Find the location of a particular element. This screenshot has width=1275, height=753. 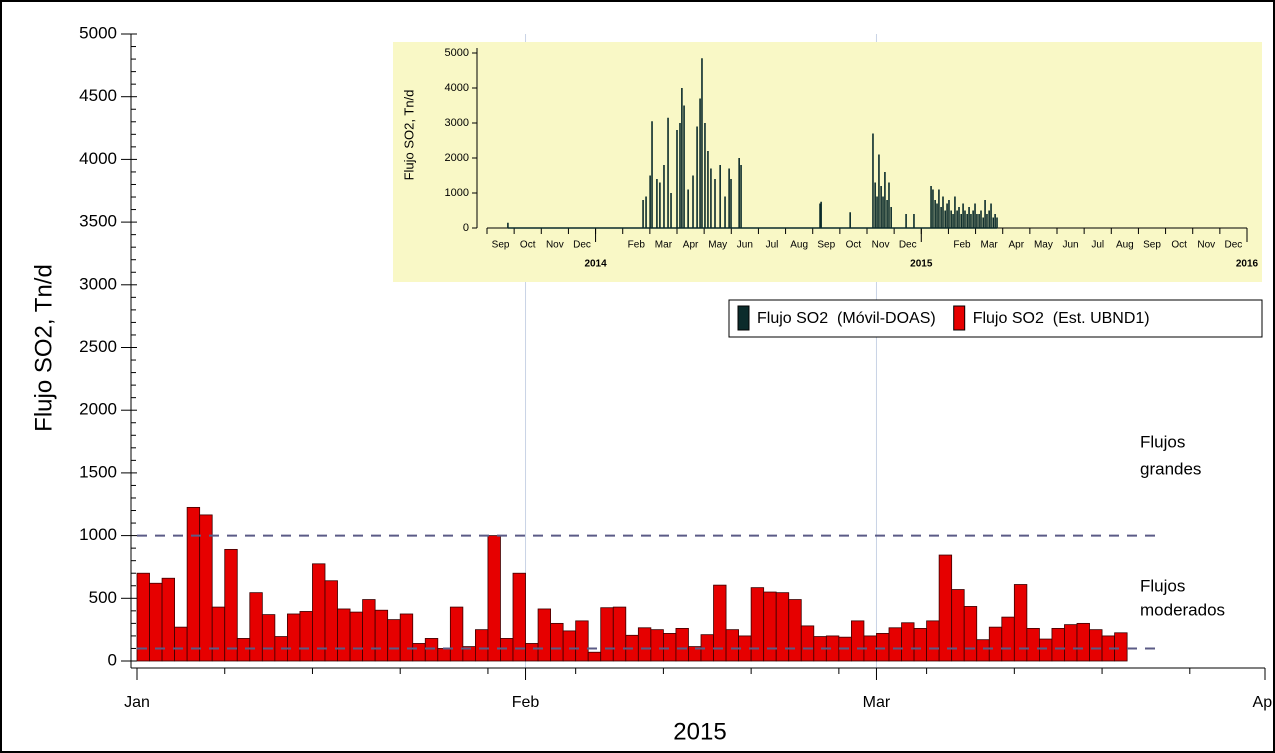

x-tick-label: Feb is located at coordinates (526, 702).